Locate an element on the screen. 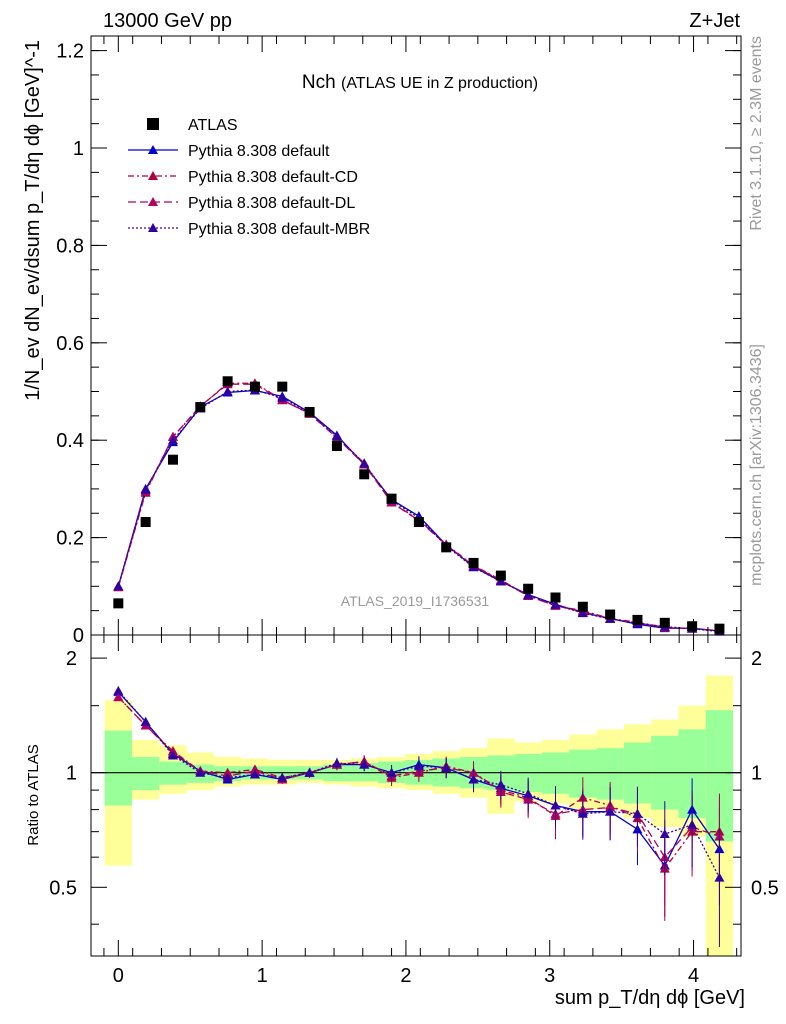 This screenshot has height=1024, width=786. legend-pythia-8-308-default-label: Pythia 8.308 default is located at coordinates (259, 151).